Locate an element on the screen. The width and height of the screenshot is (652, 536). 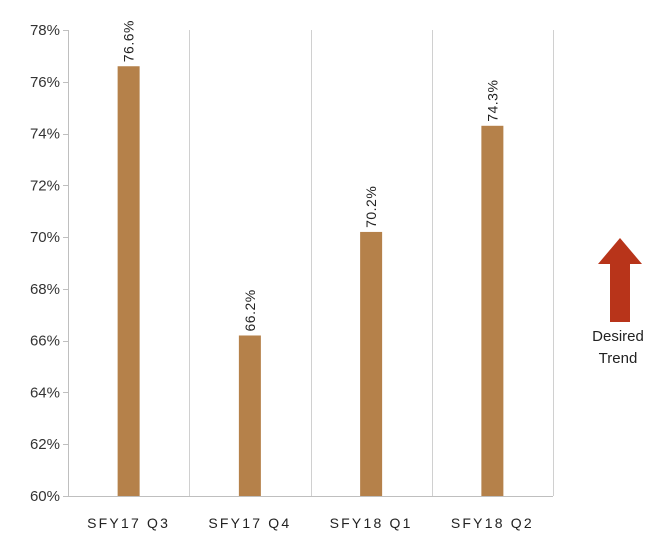
desired-trend-label: Desired Trend is located at coordinates (615, 348).